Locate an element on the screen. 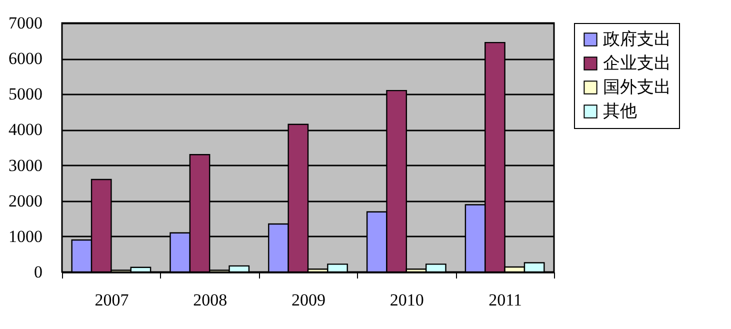 This screenshot has width=731, height=329. y-tick-label: 5000 is located at coordinates (25, 94).